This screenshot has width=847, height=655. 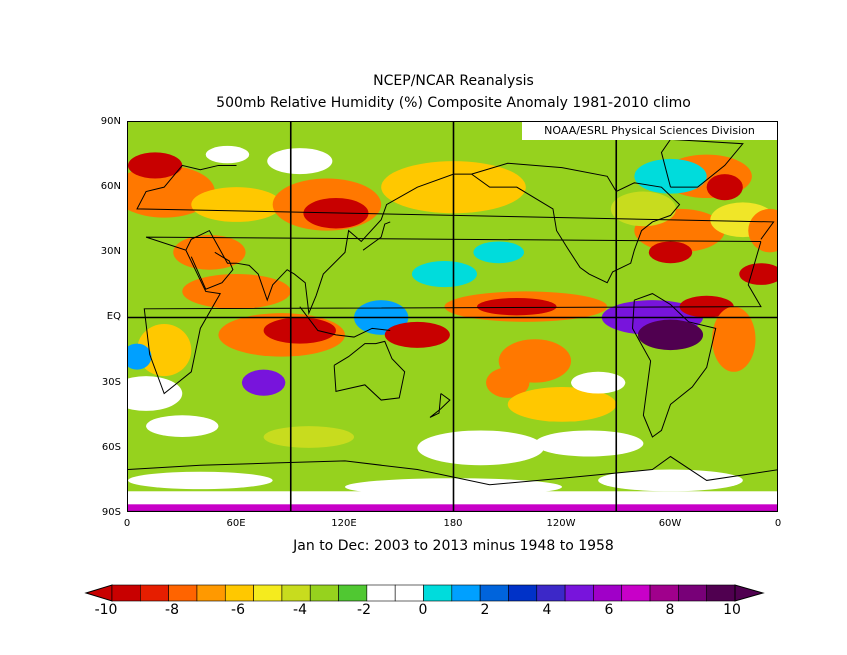 I want to click on lat-label-30s: 30S, so click(x=111, y=382).